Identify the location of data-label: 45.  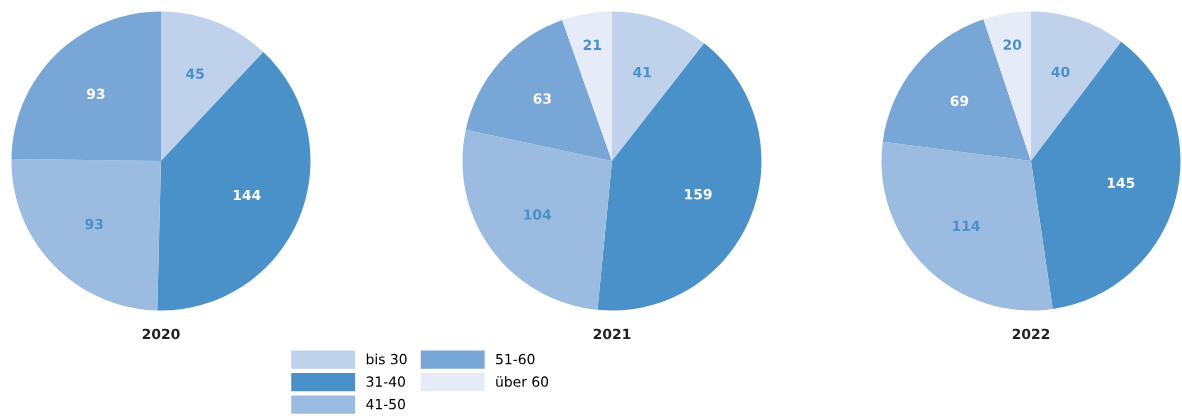
(195, 73).